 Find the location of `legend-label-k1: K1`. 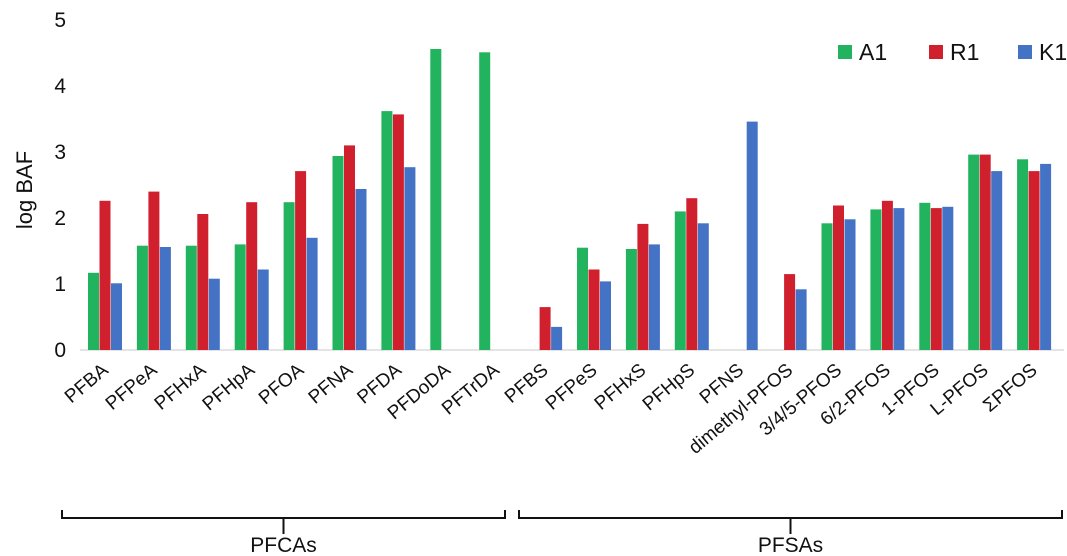

legend-label-k1: K1 is located at coordinates (1053, 52).